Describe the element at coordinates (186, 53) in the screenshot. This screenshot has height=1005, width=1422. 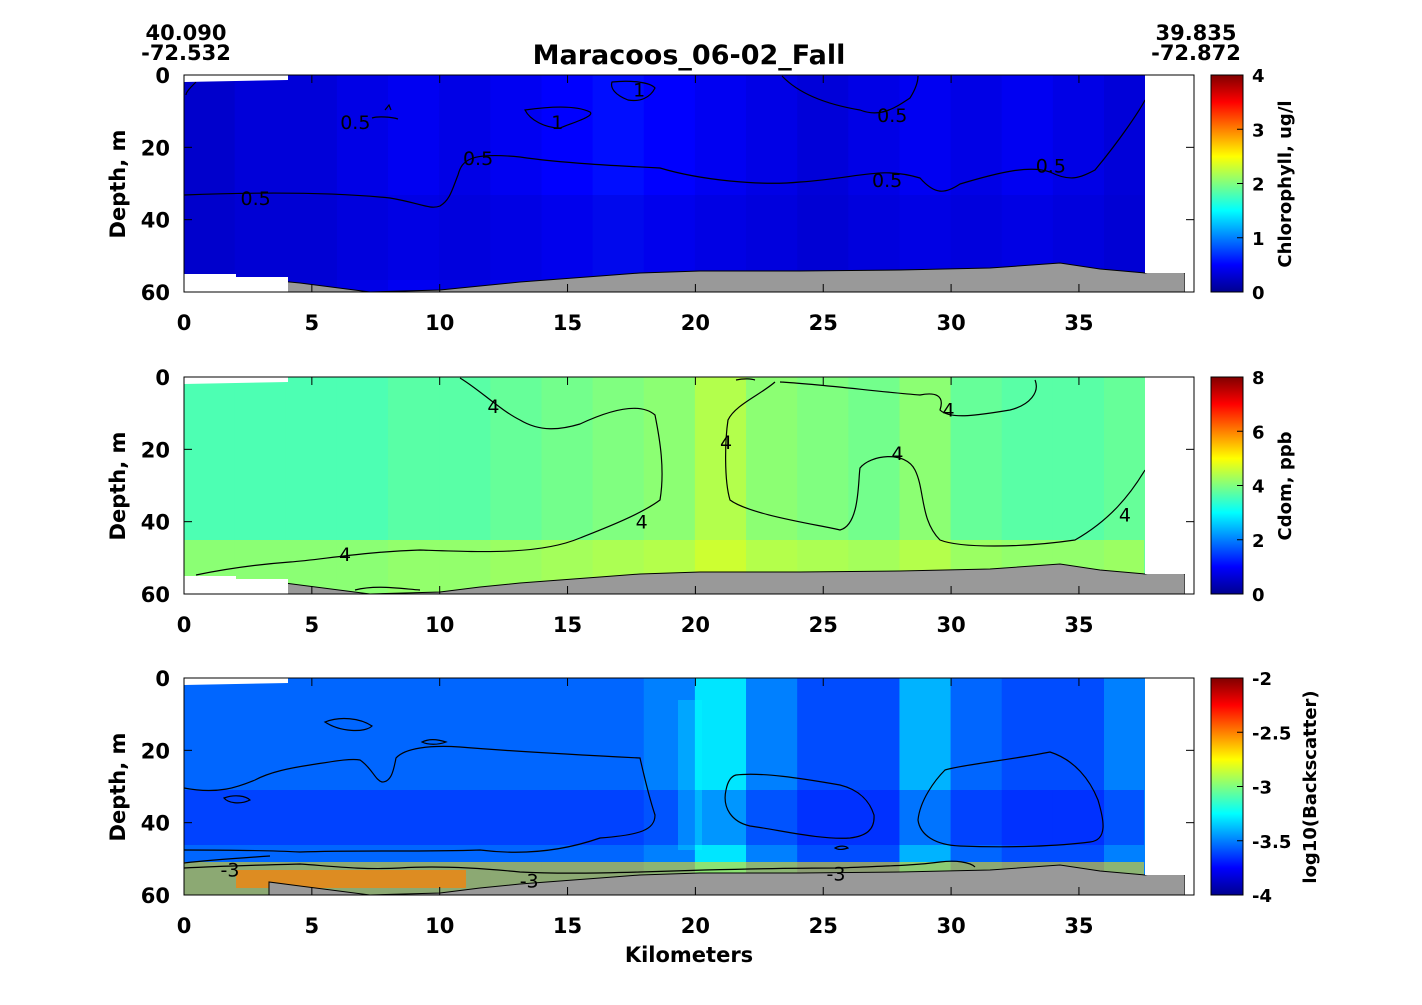
I see `coord-start-lon: -72.532` at that location.